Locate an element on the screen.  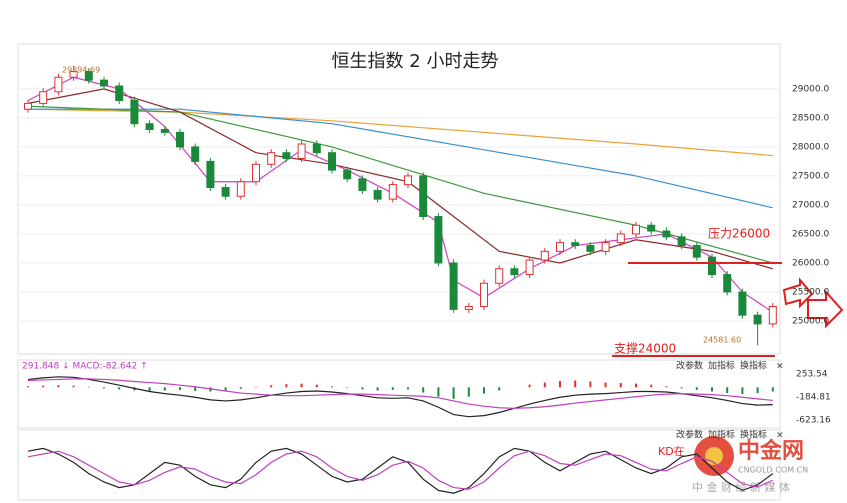
arrows is located at coordinates (813, 303).